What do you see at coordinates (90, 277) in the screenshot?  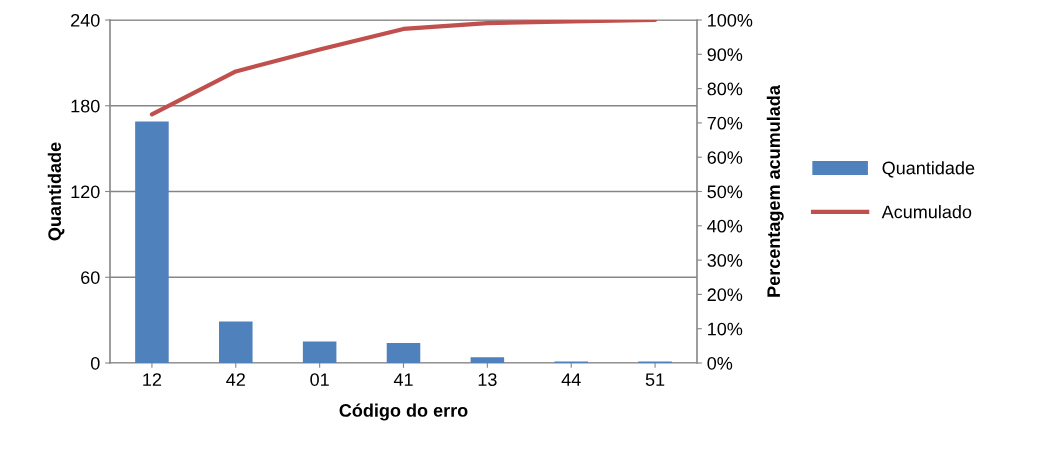 I see `y-tick-label: 60` at bounding box center [90, 277].